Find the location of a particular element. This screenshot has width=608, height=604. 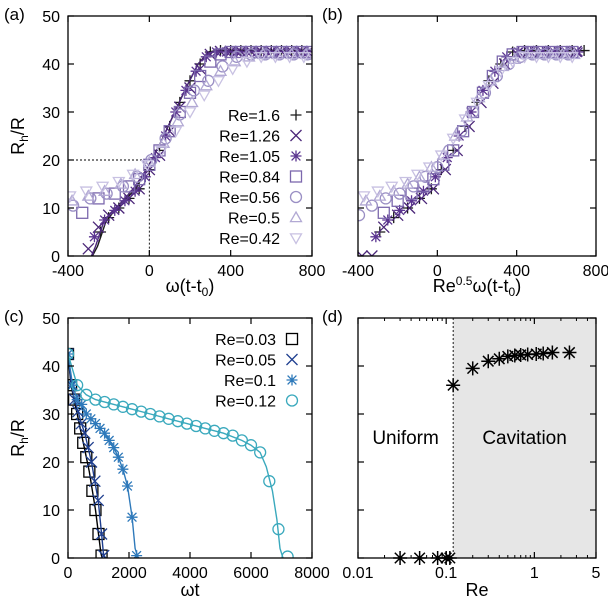

legend-label: Re=0.56 is located at coordinates (249, 198).